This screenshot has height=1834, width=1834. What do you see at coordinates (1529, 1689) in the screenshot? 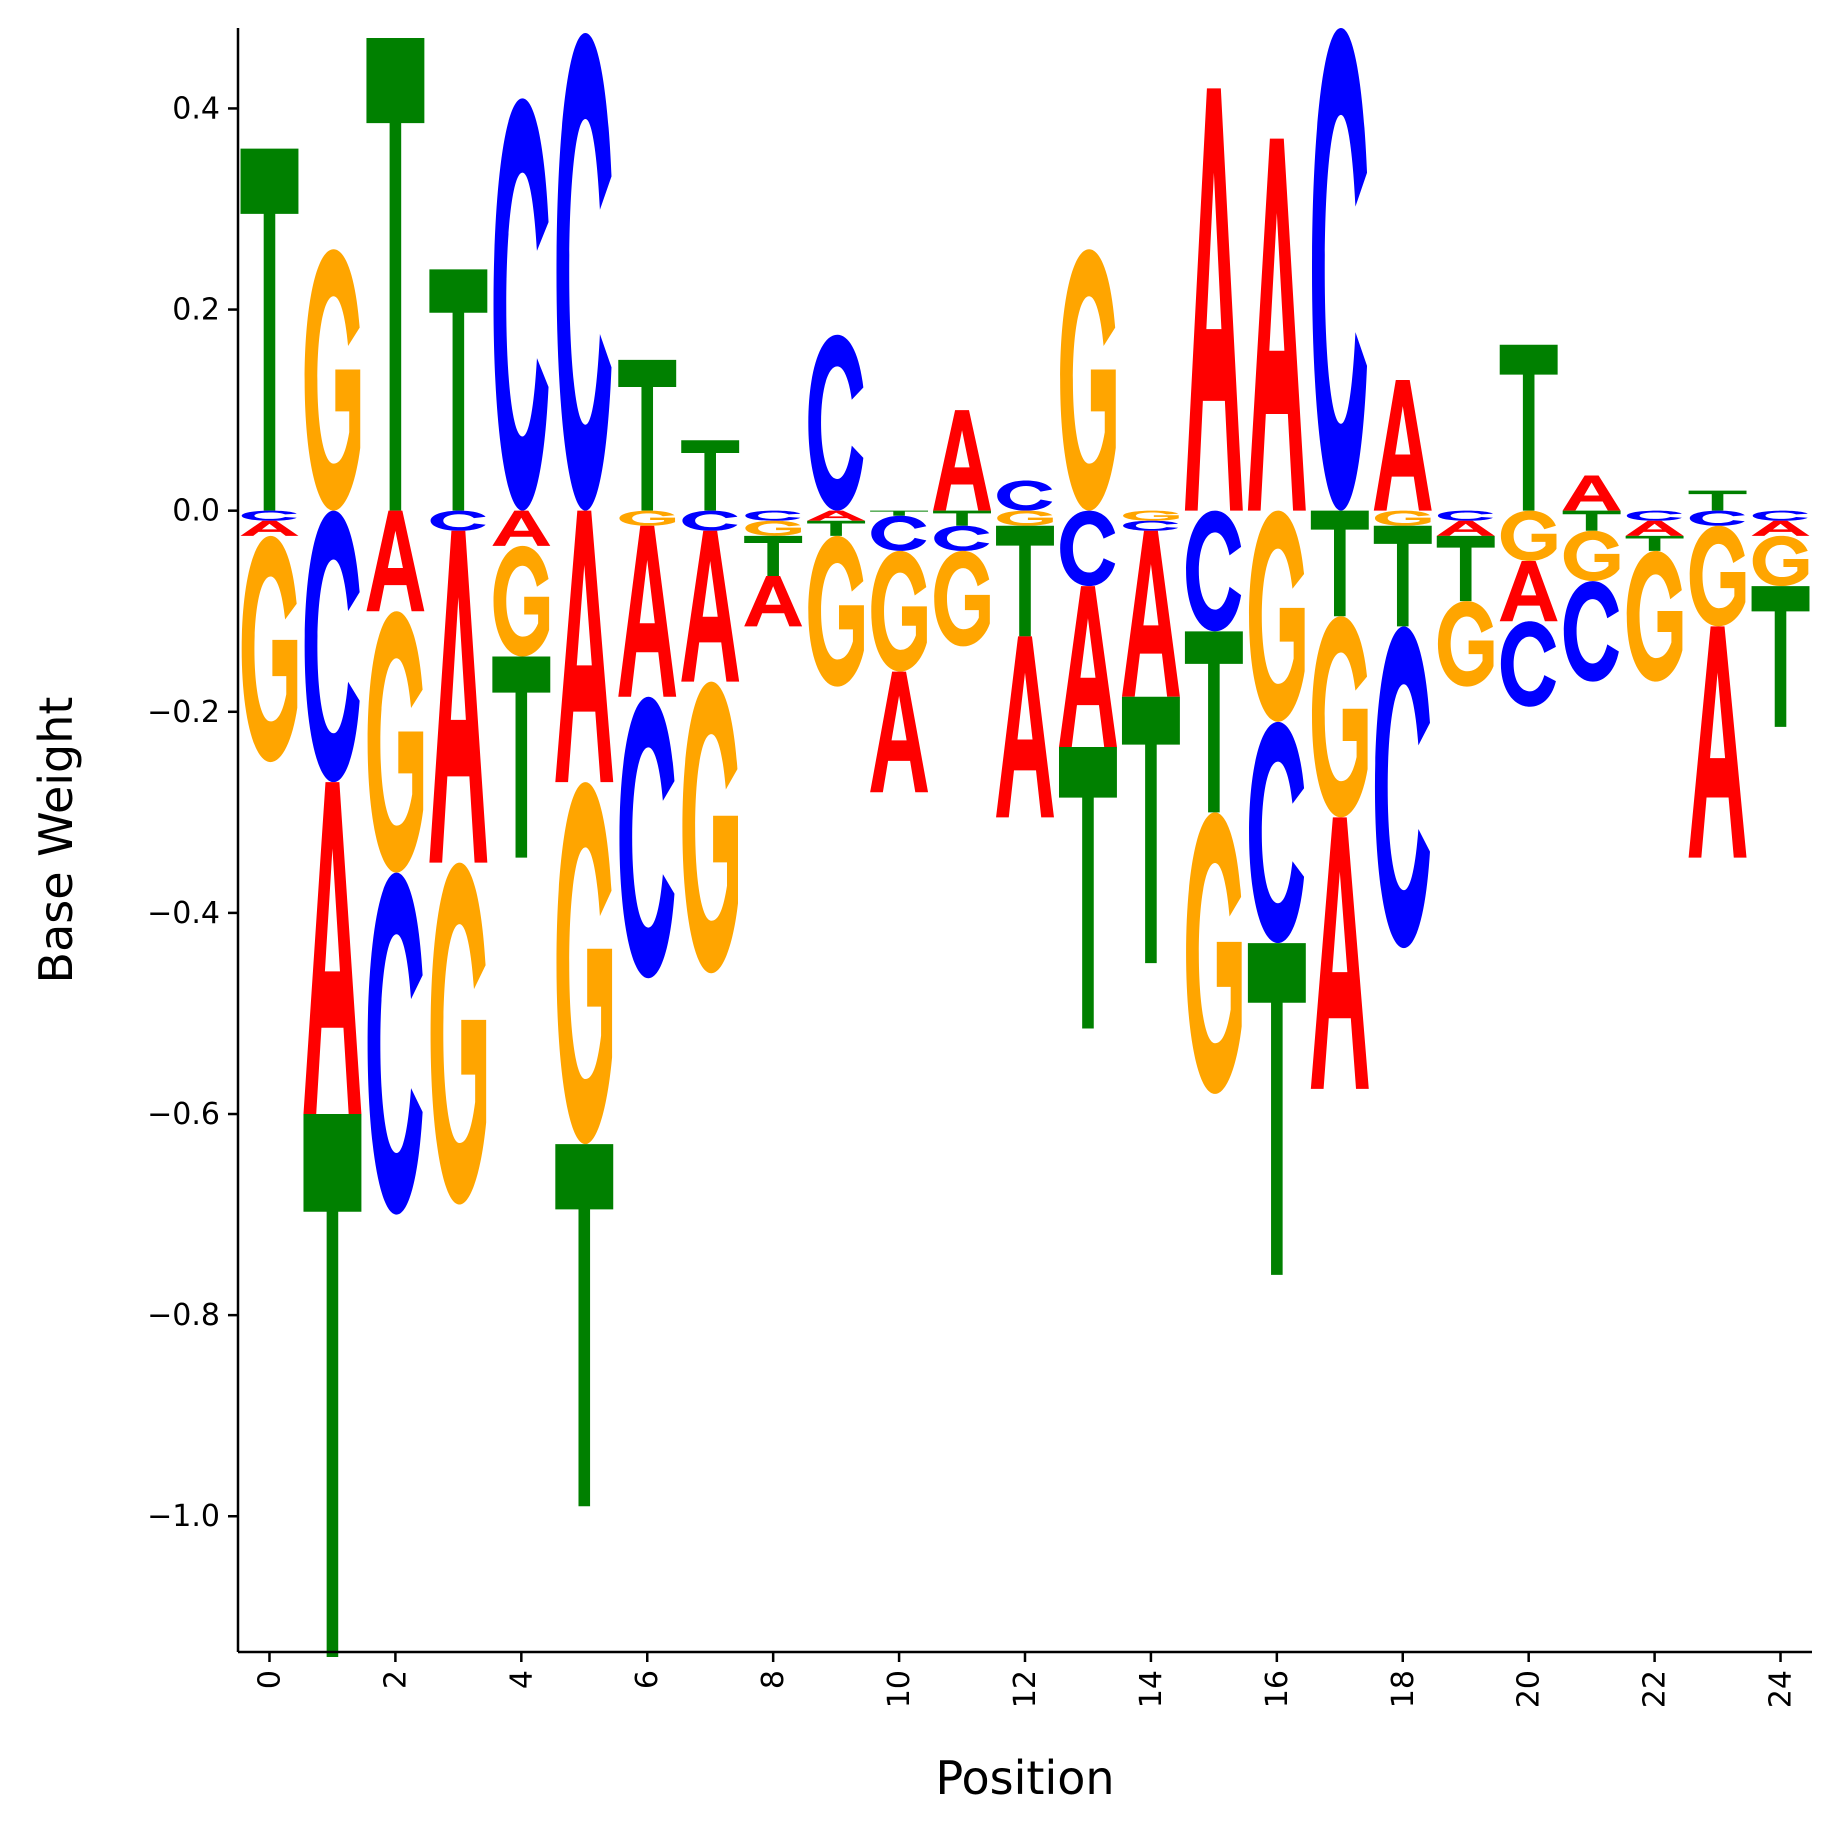
I see `x-tick-label: 20` at bounding box center [1529, 1689].